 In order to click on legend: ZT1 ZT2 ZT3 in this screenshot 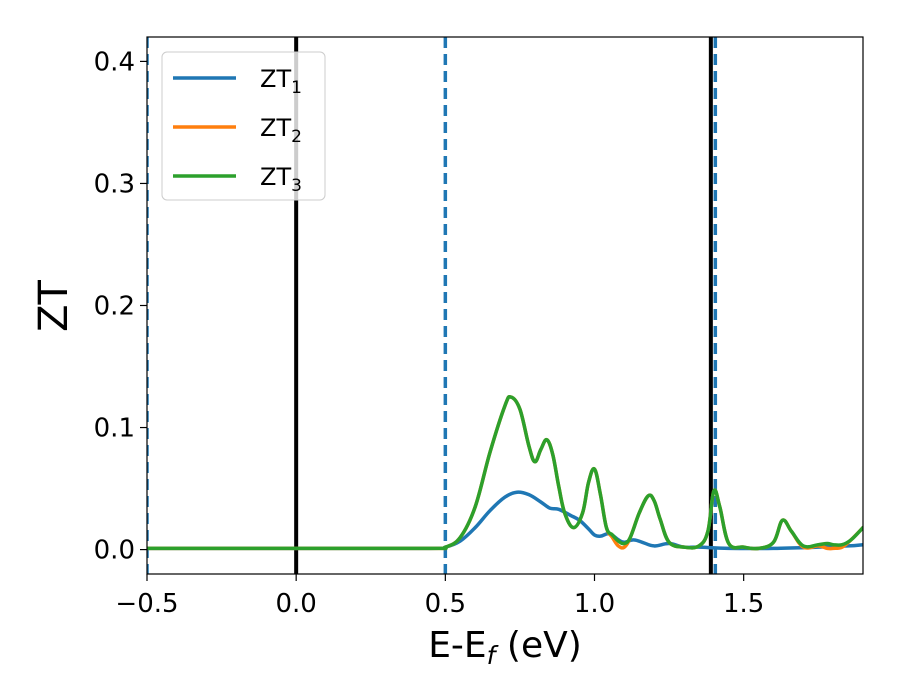, I will do `click(243, 126)`.